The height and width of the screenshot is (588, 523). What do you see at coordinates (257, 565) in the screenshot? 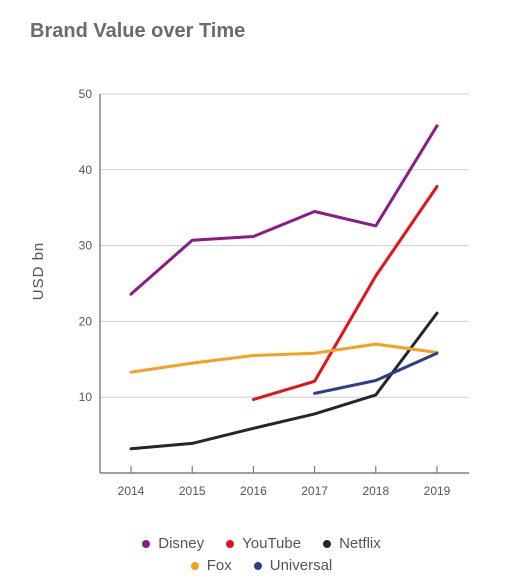
I see `legend-marker-universal` at bounding box center [257, 565].